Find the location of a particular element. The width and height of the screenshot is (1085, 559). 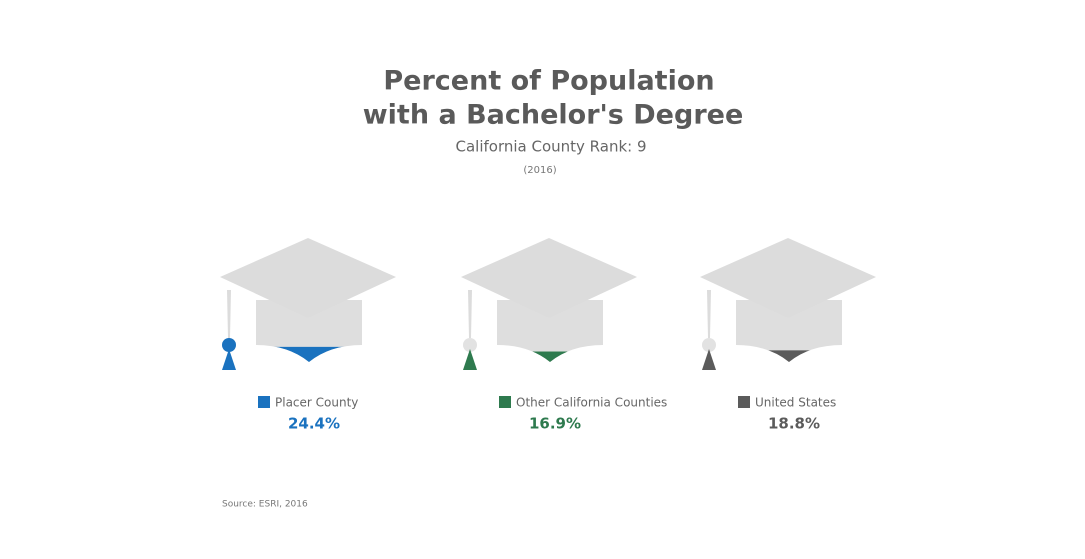

legend-label: United States is located at coordinates (795, 403).